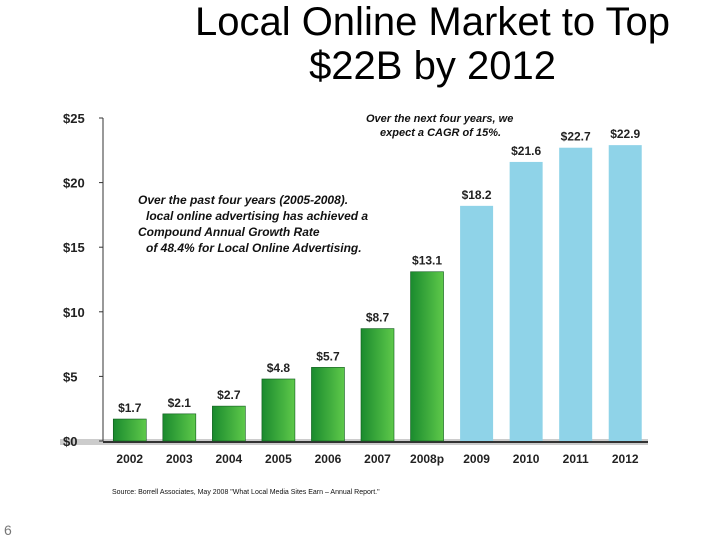 The image size is (720, 540). What do you see at coordinates (70, 441) in the screenshot?
I see `y-tick-label: $0` at bounding box center [70, 441].